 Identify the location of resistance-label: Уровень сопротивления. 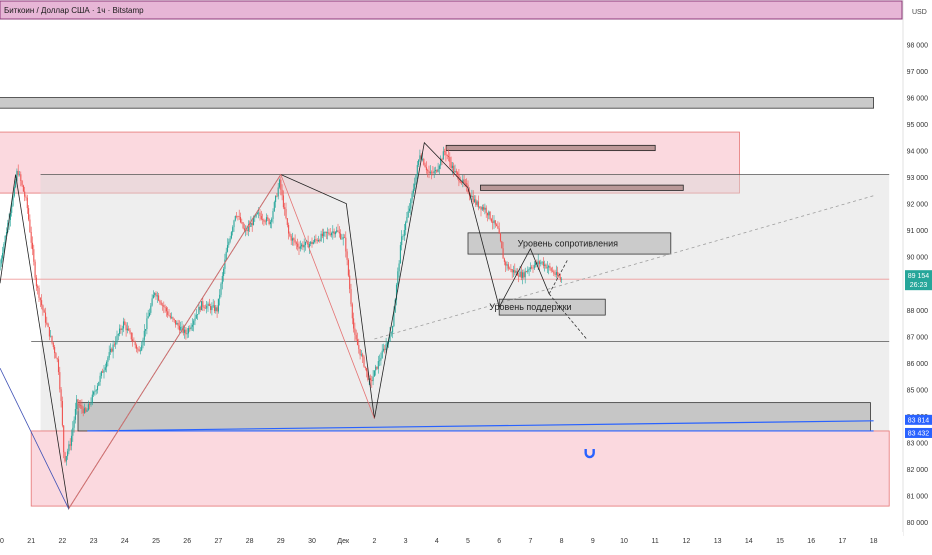
(568, 243).